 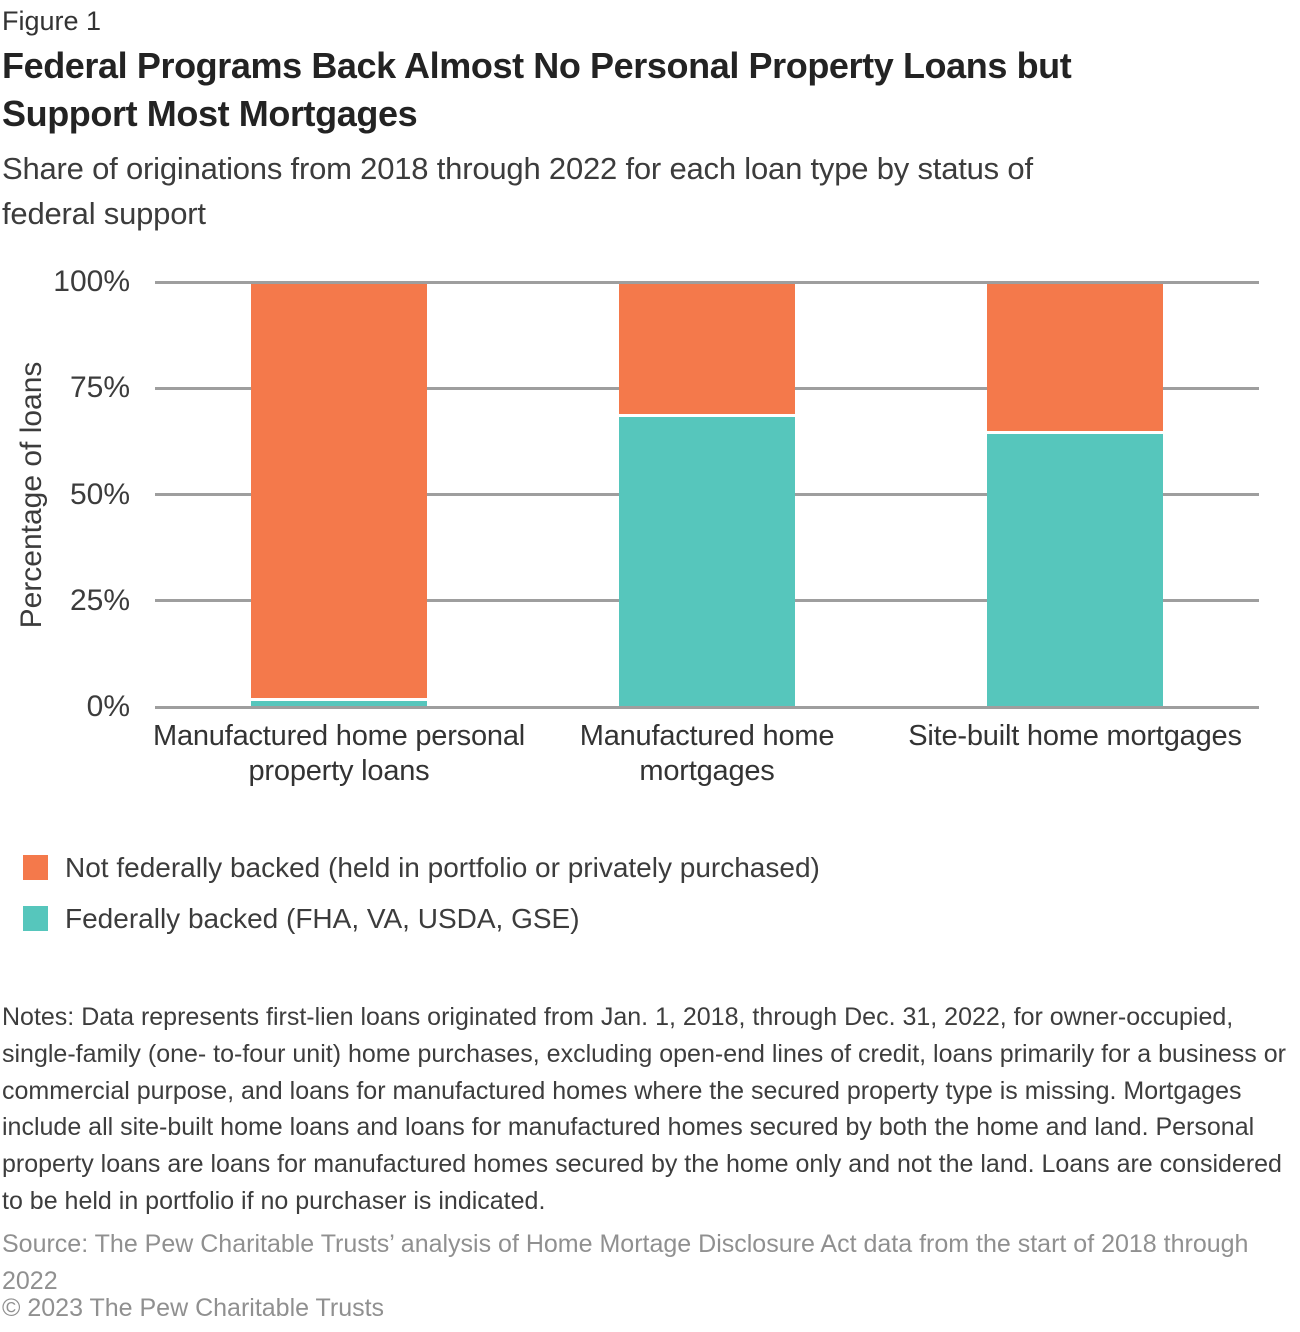 What do you see at coordinates (707, 754) in the screenshot?
I see `x-axis-label-2: Manufactured home mortgages` at bounding box center [707, 754].